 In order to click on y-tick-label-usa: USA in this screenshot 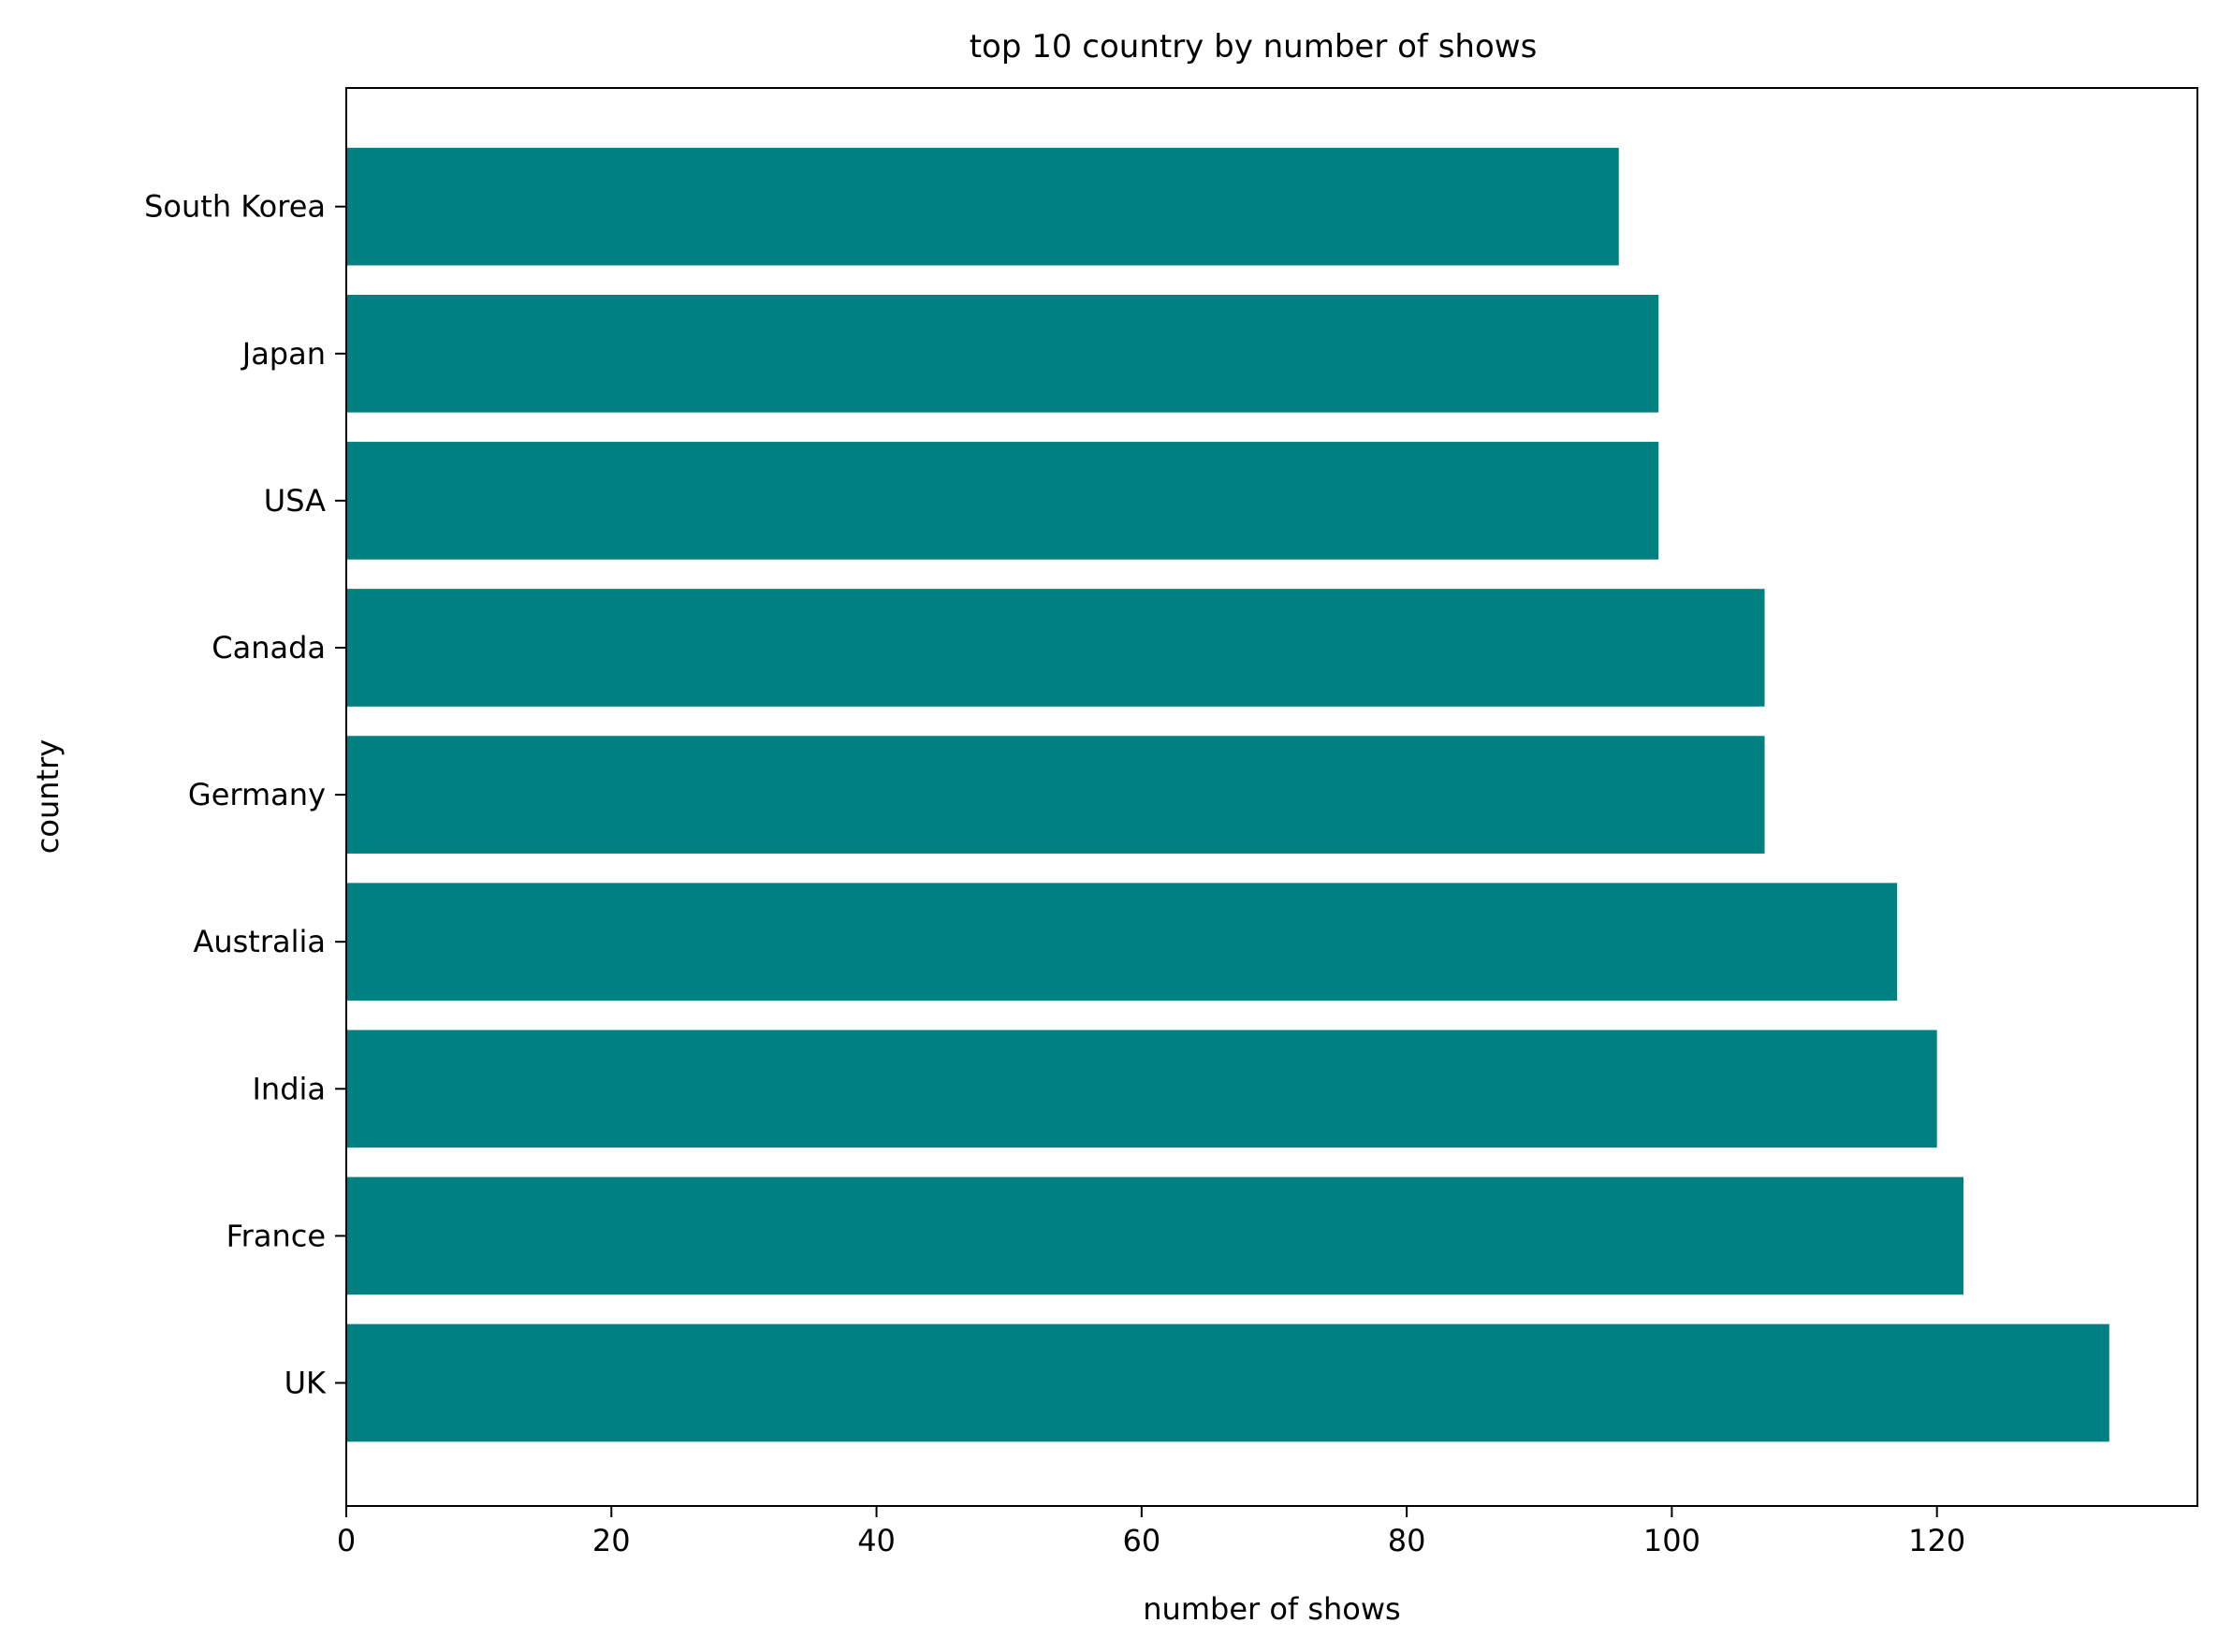, I will do `click(295, 501)`.